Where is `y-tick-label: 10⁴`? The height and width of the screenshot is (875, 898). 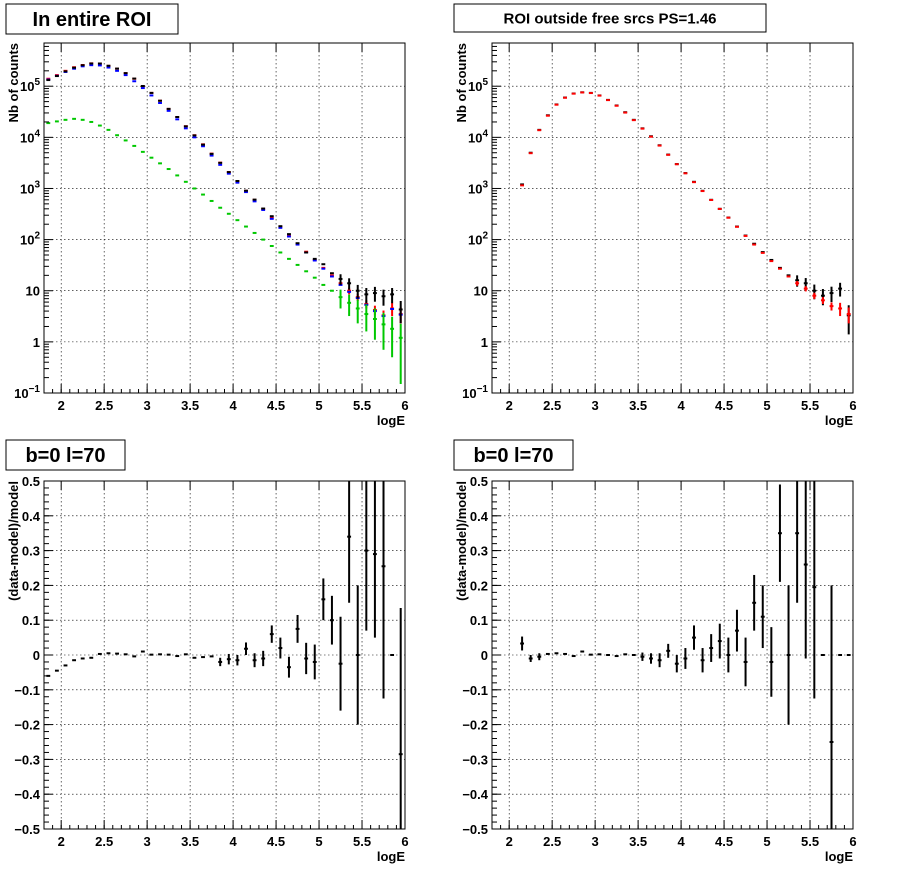 y-tick-label: 10⁴ is located at coordinates (30, 136).